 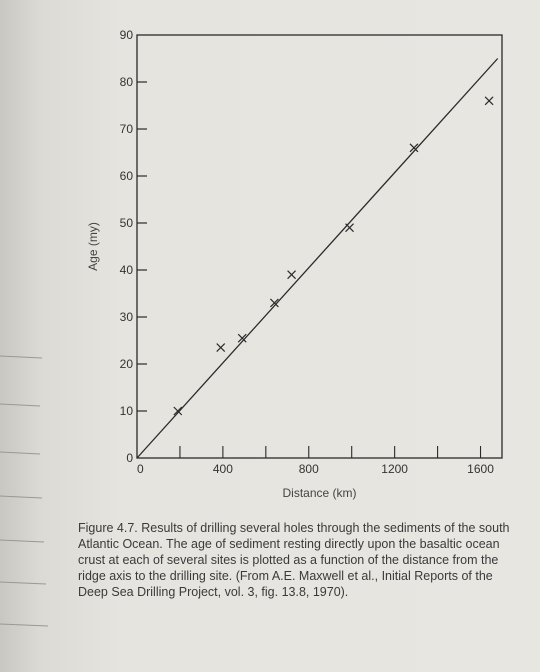 I want to click on y-tick-label: 50, so click(x=127, y=223).